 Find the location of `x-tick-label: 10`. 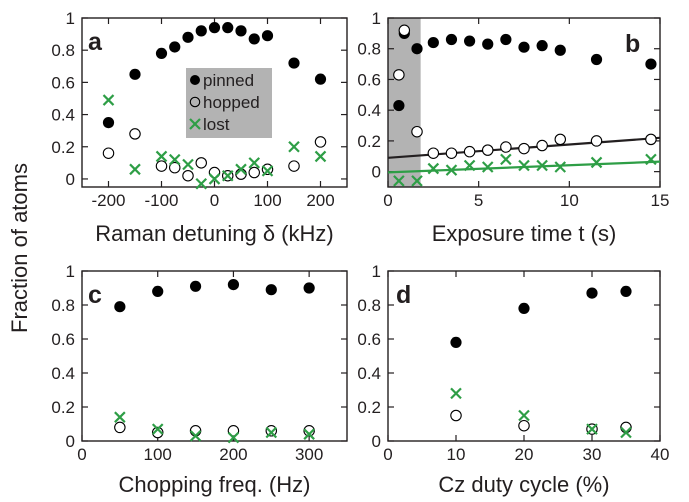

x-tick-label: 10 is located at coordinates (569, 200).